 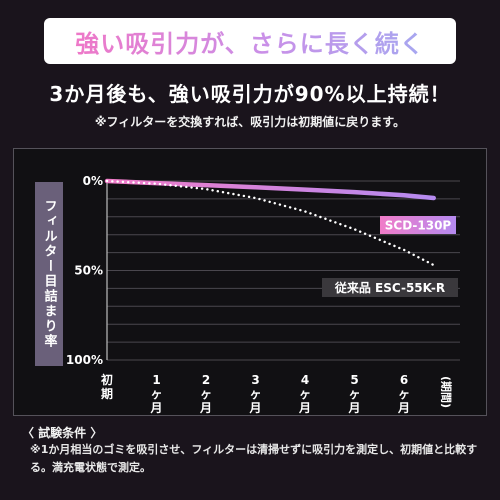 I want to click on filter-note: ※フィルターを交換すれば、吸引力は初期値に戻ります。, so click(x=250, y=122).